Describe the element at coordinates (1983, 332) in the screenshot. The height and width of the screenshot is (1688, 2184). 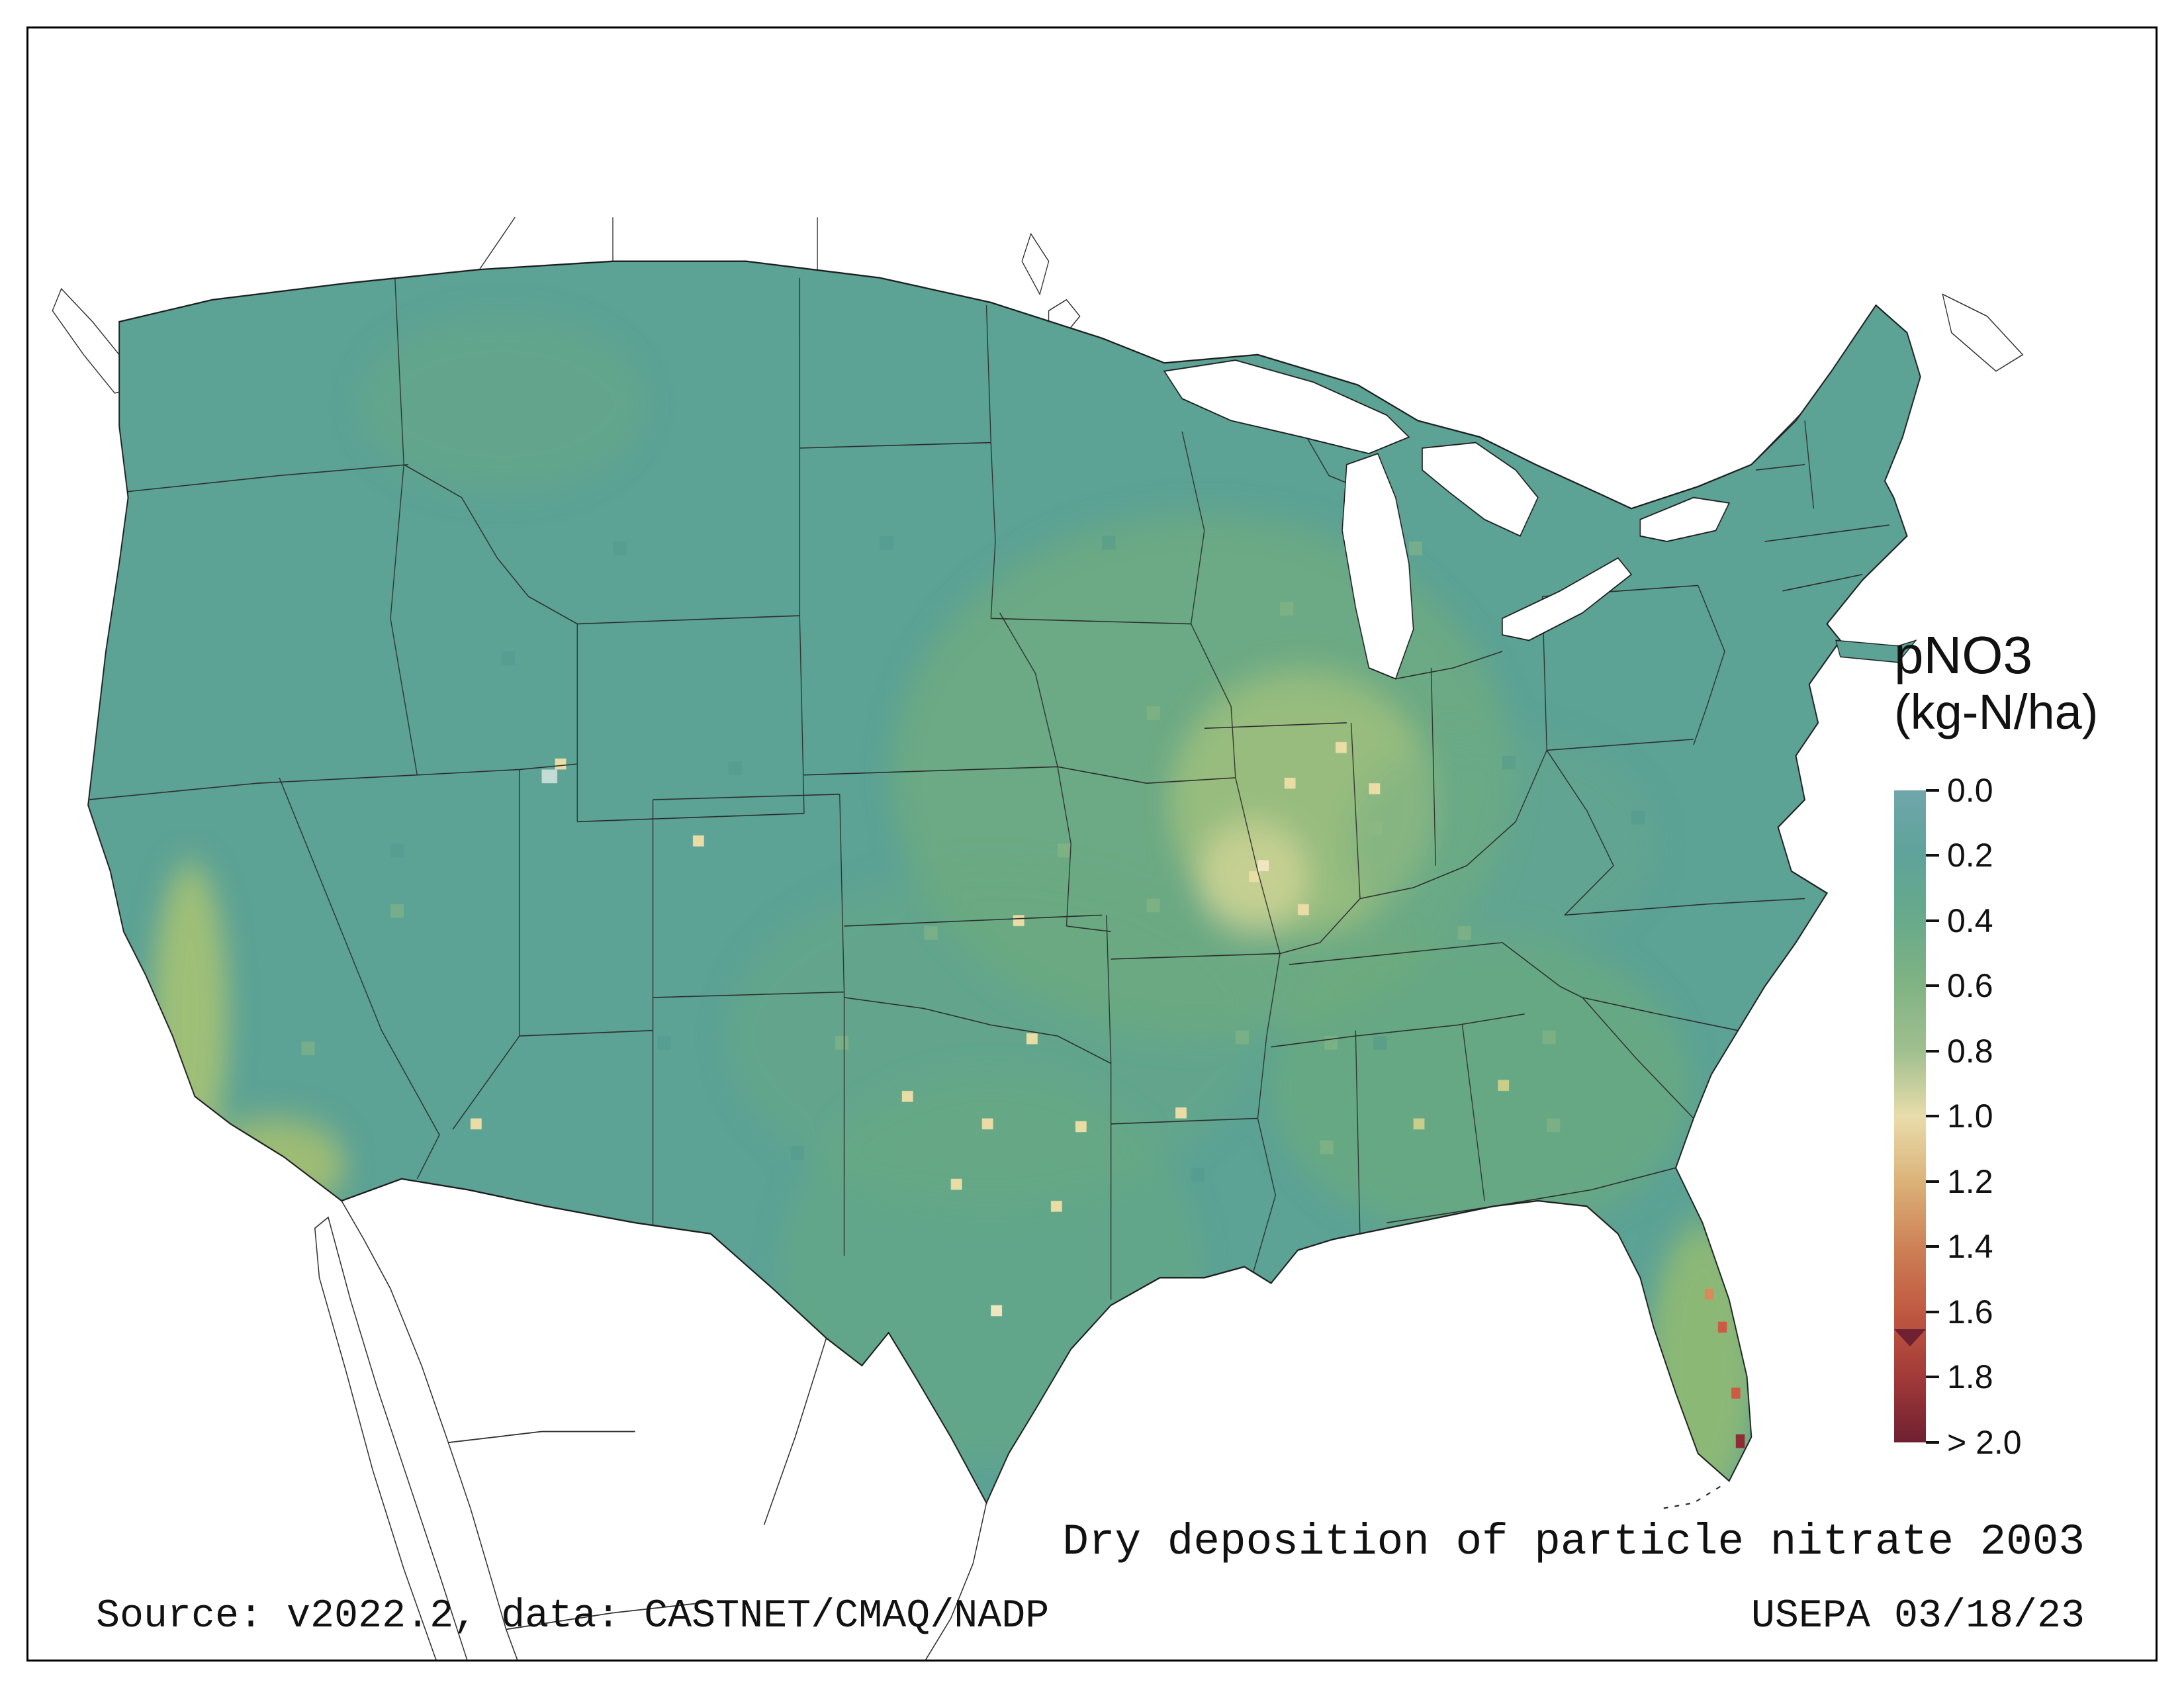
I see `nova-scotia` at that location.